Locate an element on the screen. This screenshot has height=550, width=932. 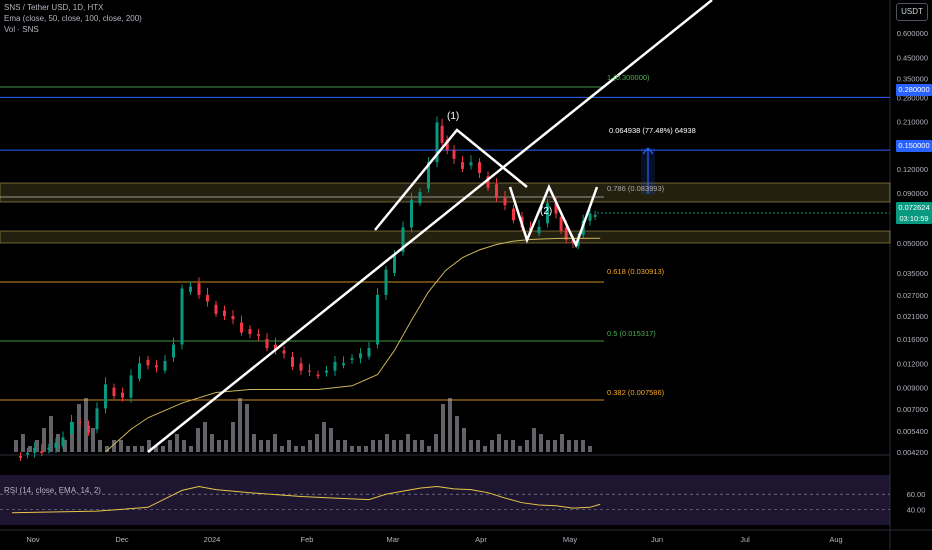
fib-label-1: 1 (0.300000) is located at coordinates (628, 77).